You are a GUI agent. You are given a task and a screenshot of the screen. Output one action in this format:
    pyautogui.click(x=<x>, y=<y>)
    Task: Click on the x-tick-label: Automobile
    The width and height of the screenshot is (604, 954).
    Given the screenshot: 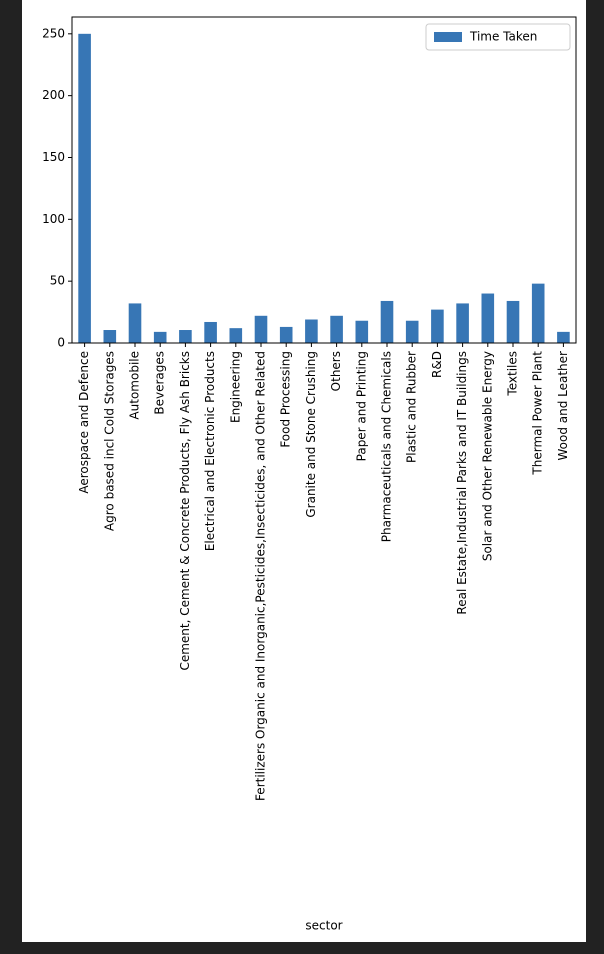 What is the action you would take?
    pyautogui.click(x=135, y=385)
    